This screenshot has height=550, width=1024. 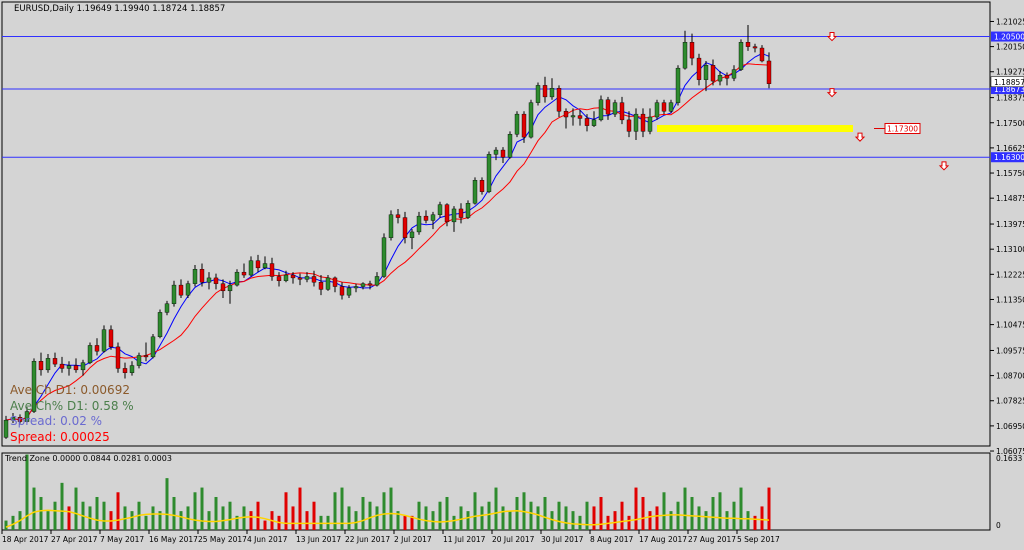 What do you see at coordinates (1009, 157) in the screenshot?
I see `hline-price-label: 1.16300` at bounding box center [1009, 157].